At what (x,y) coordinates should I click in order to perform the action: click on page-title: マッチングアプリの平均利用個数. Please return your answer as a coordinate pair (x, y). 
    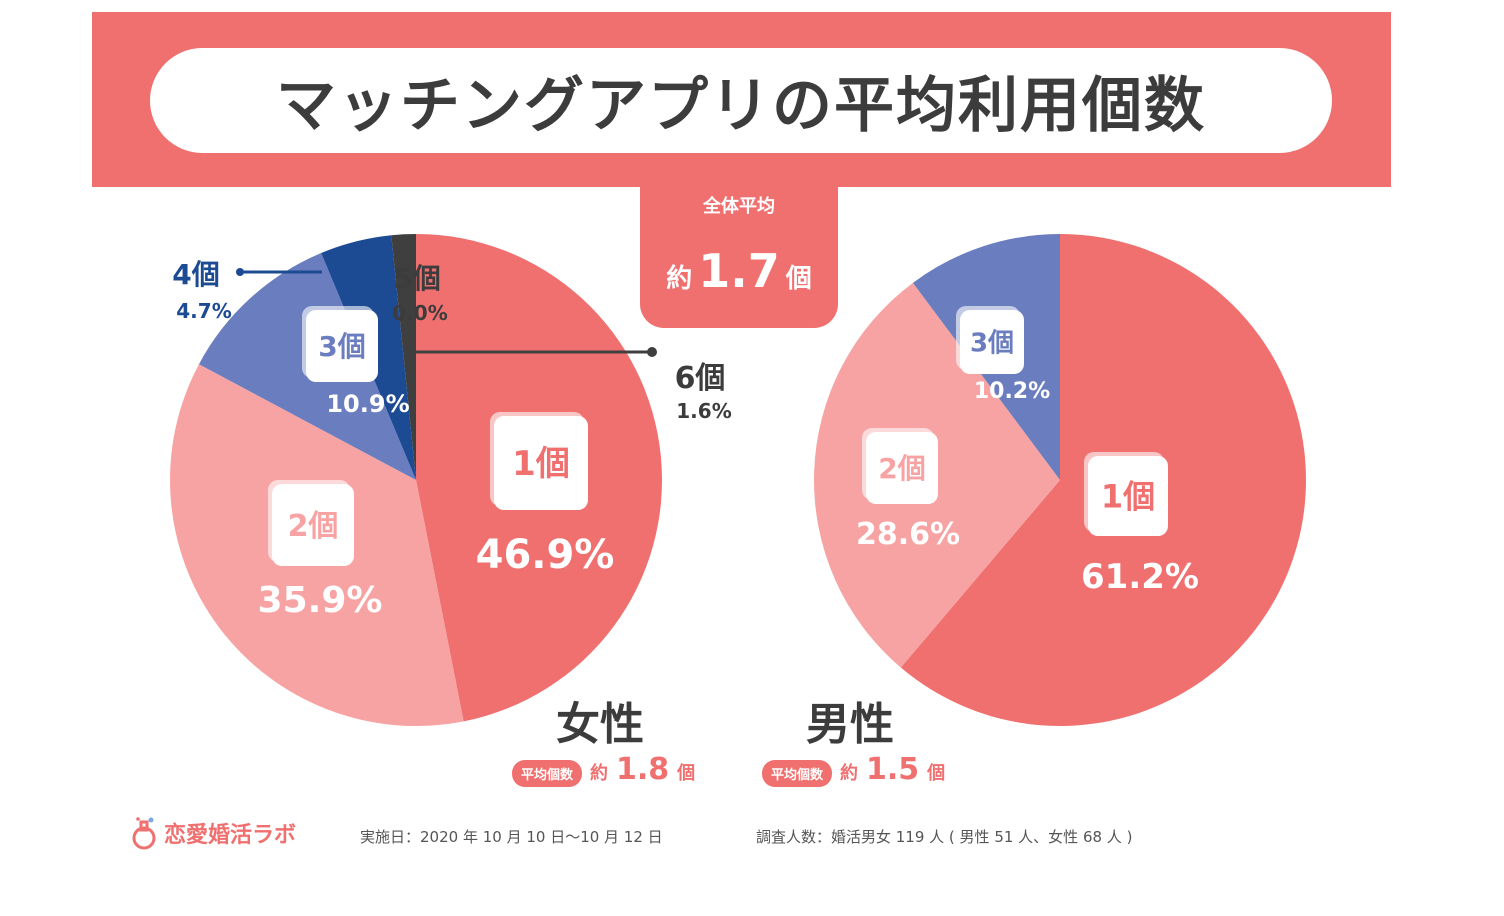
    Looking at the image, I should click on (741, 106).